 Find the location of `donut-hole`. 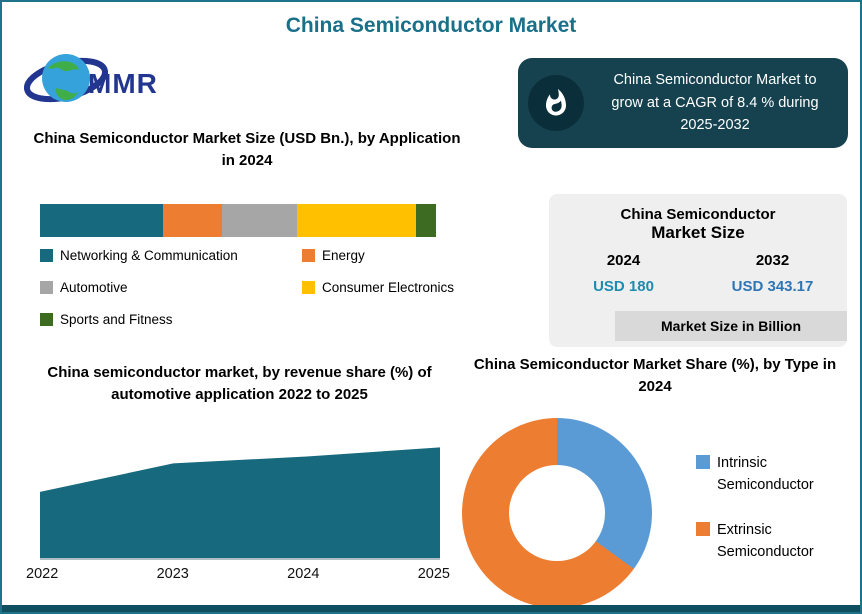

donut-hole is located at coordinates (557, 513).